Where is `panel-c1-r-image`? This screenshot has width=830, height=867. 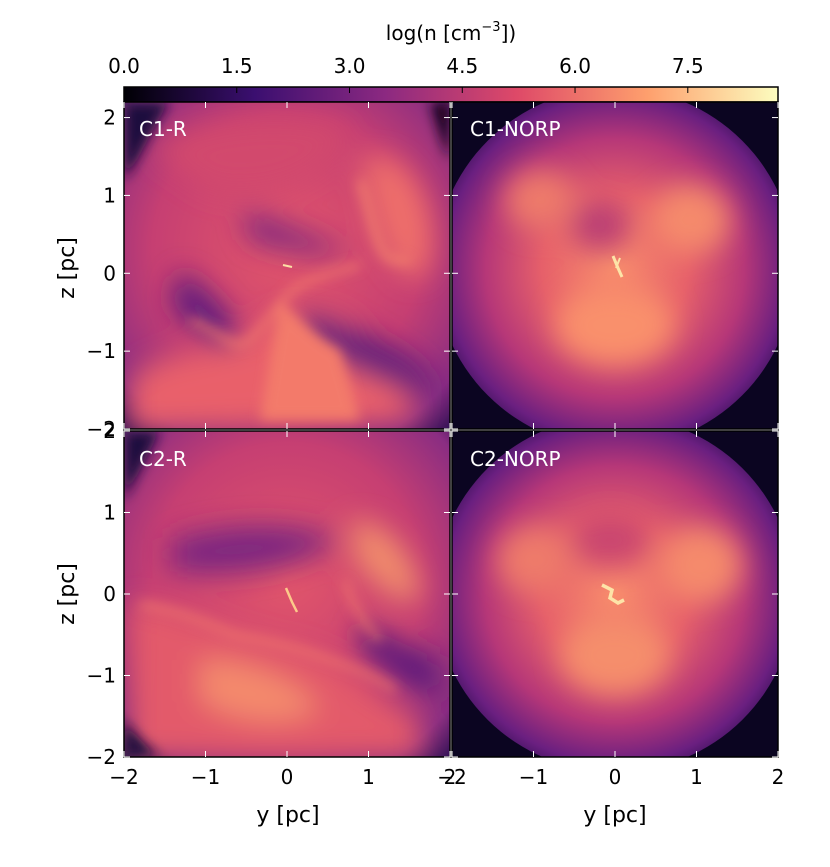
panel-c1-r-image is located at coordinates (287, 265).